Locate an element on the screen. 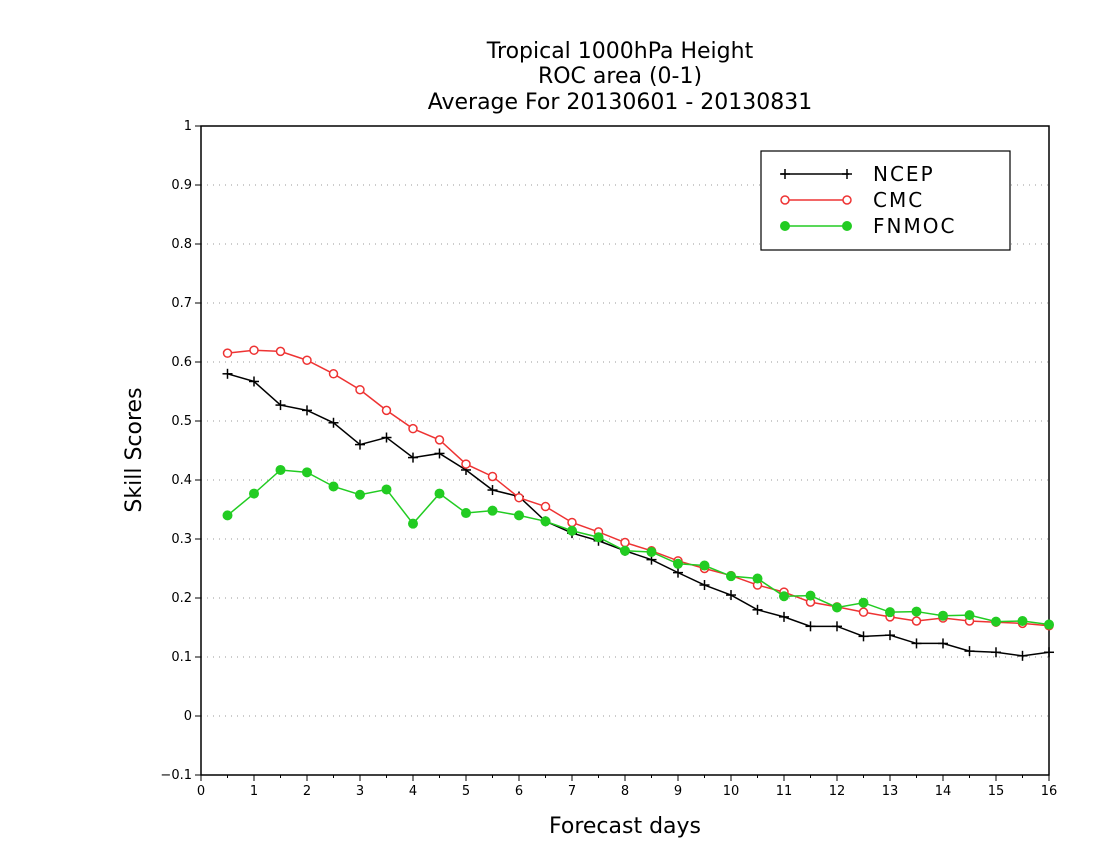  title-line-3: Average For 20130601 - 20130831 is located at coordinates (620, 102).